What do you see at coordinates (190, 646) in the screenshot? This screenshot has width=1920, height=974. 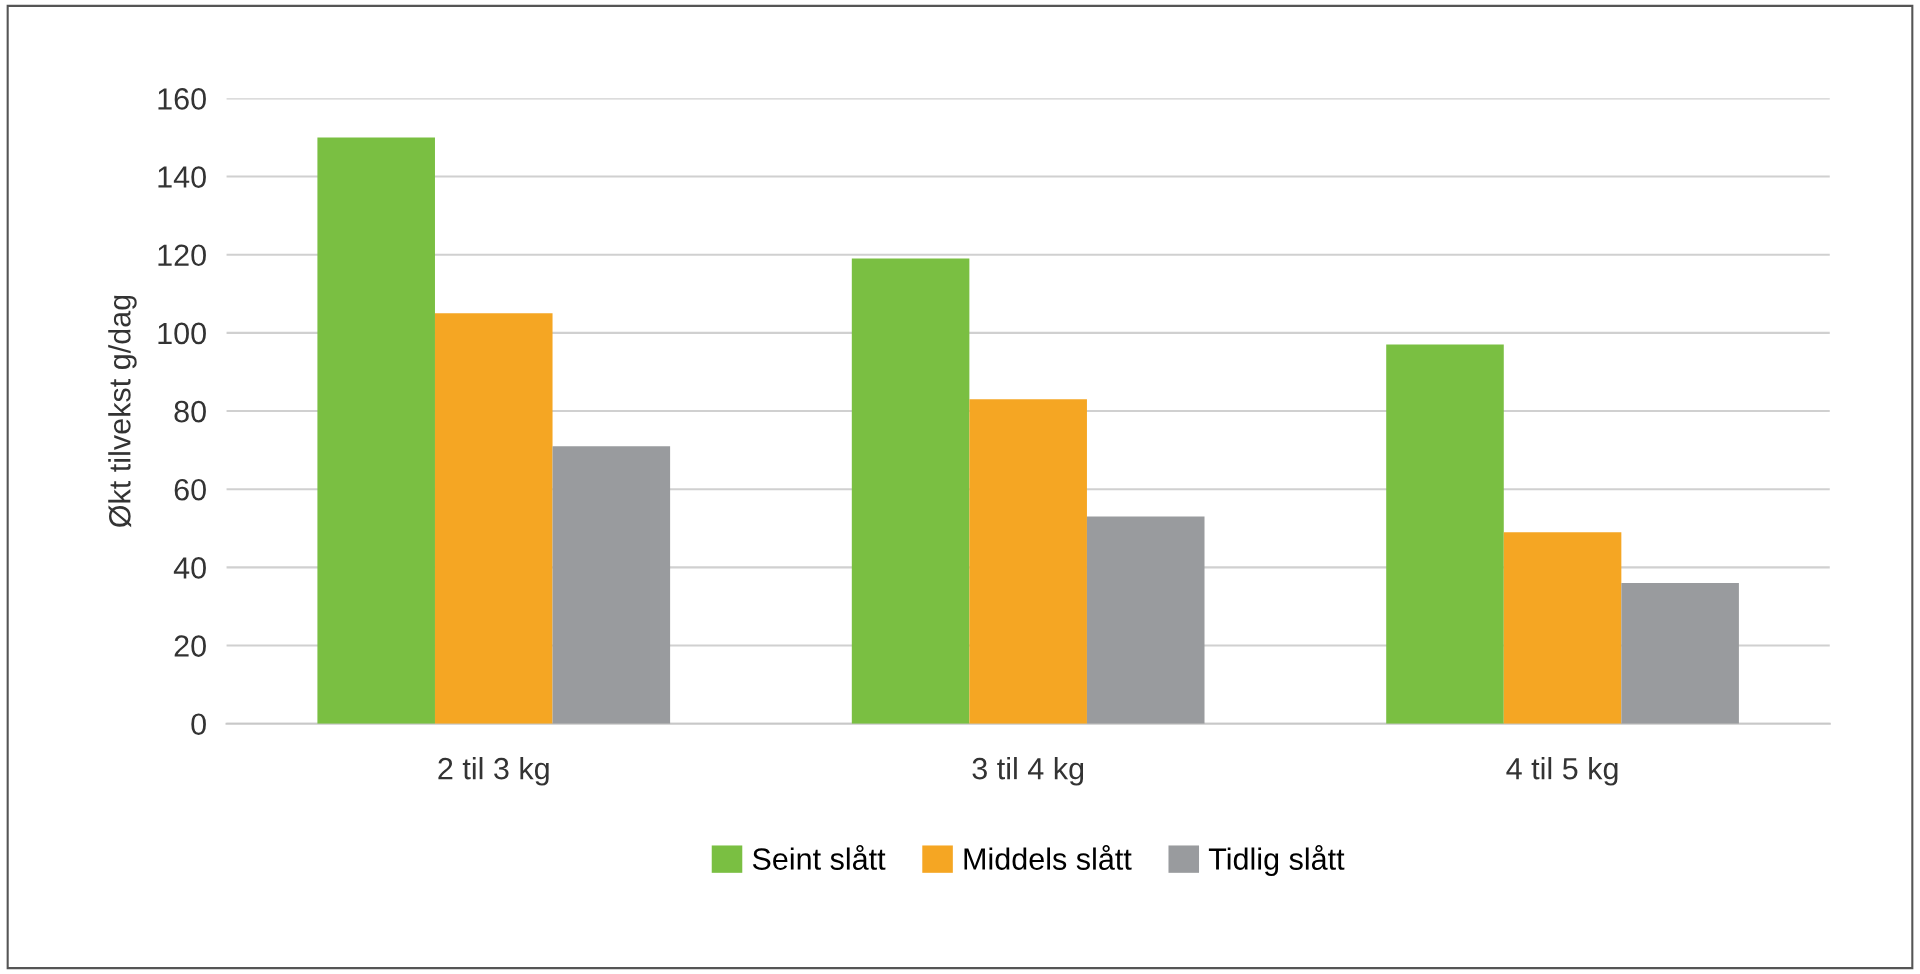 I see `y-tick-label: 20` at bounding box center [190, 646].